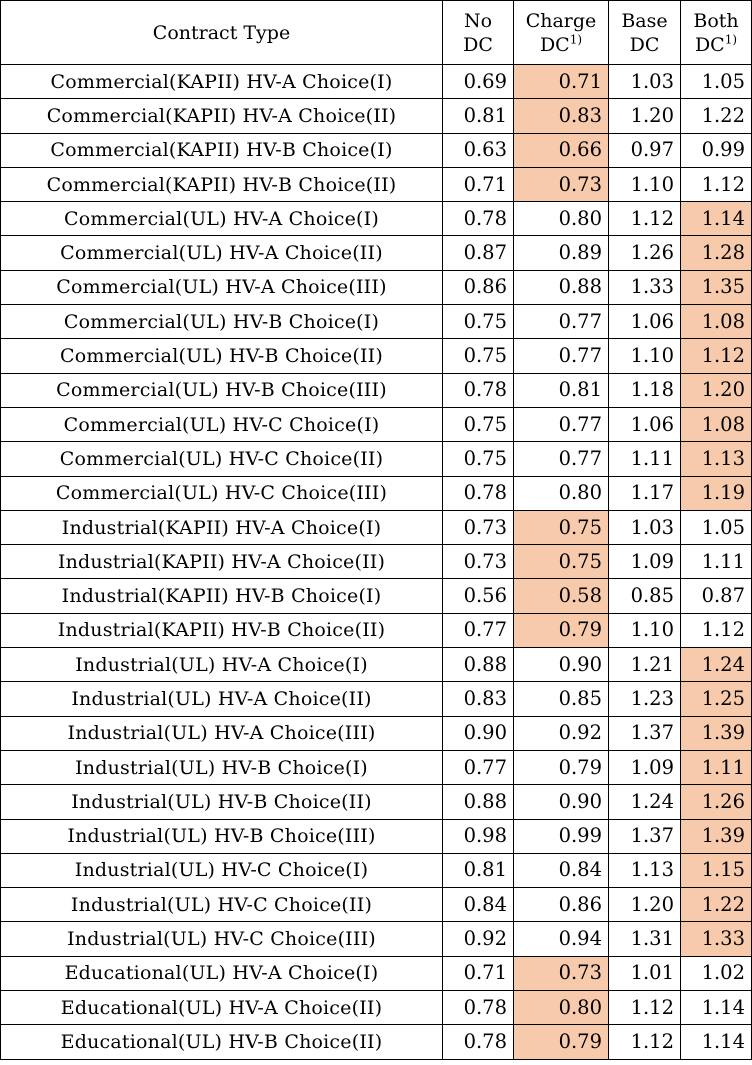  Describe the element at coordinates (716, 356) in the screenshot. I see `both-dc-cell: 1.12` at that location.